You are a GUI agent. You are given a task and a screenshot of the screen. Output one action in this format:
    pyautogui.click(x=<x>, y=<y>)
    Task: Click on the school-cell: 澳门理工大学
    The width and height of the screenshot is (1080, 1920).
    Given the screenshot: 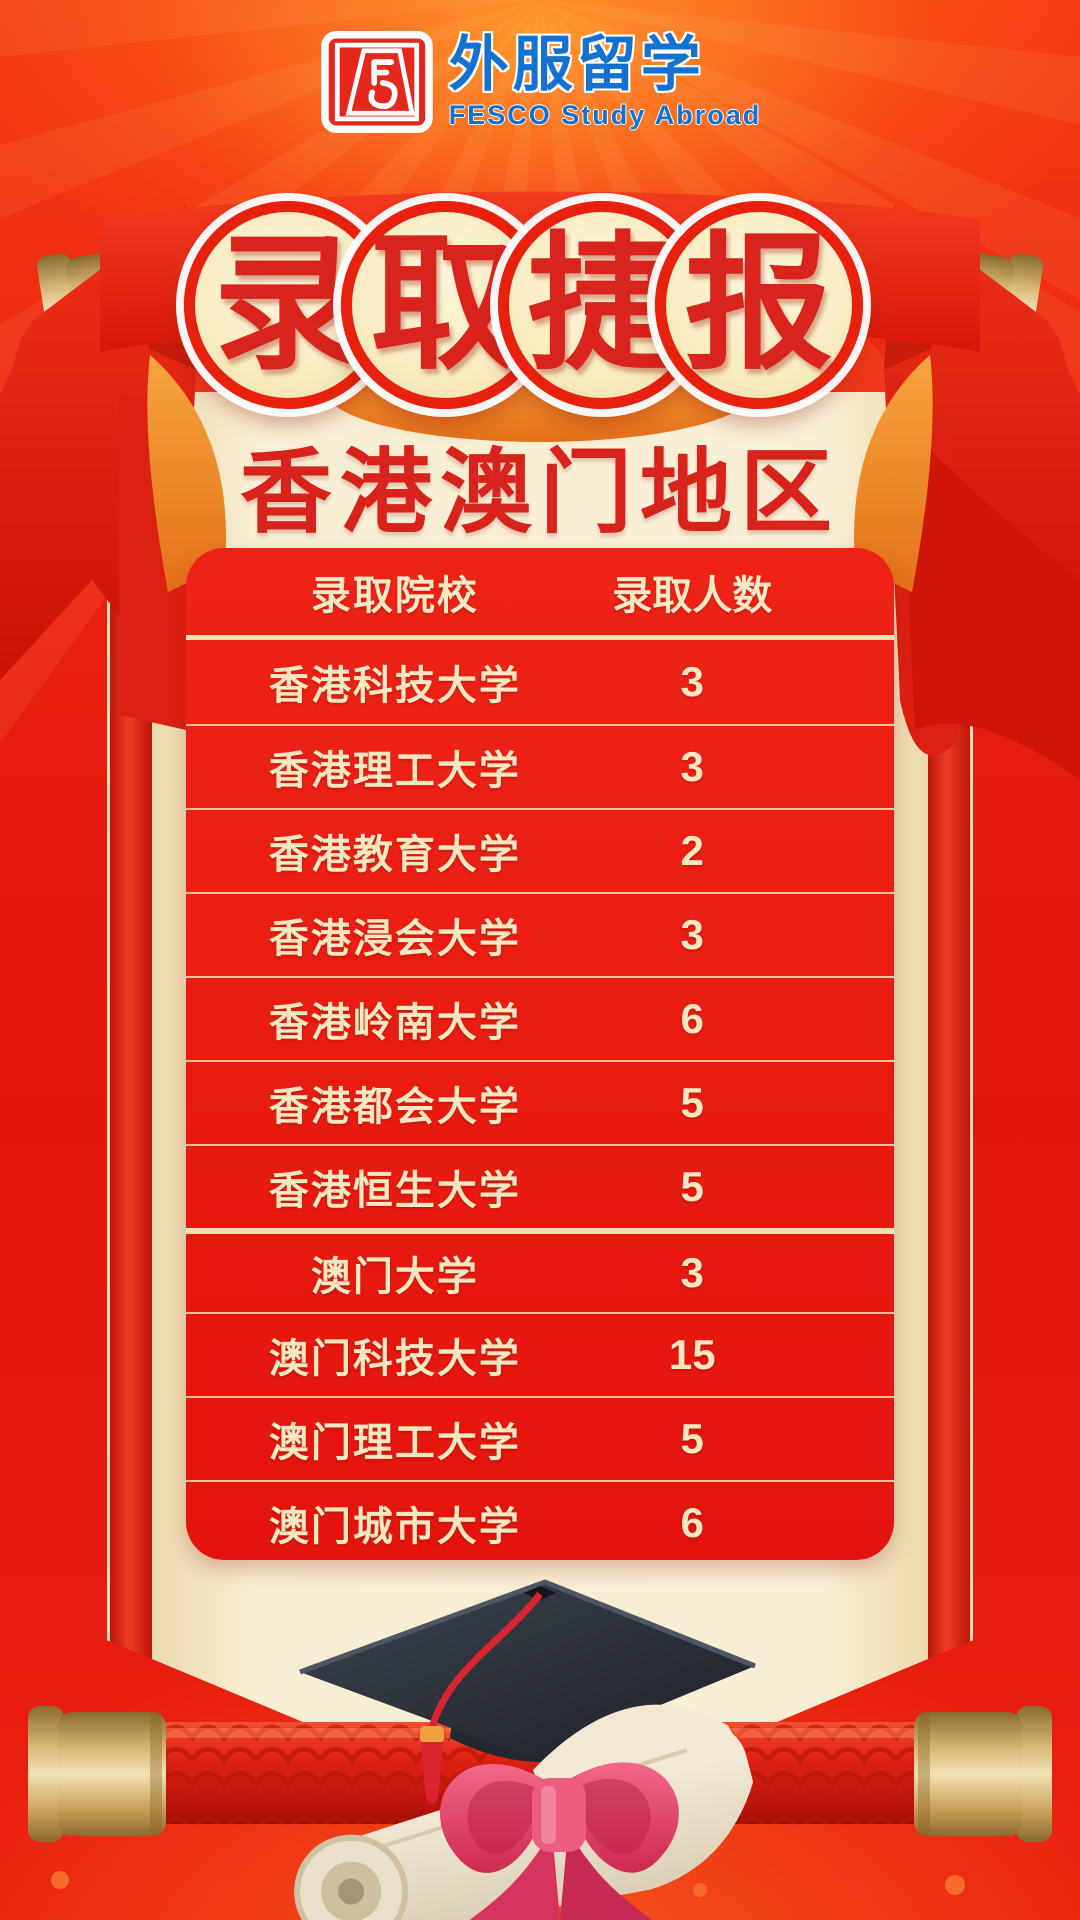 What is the action you would take?
    pyautogui.click(x=394, y=1443)
    